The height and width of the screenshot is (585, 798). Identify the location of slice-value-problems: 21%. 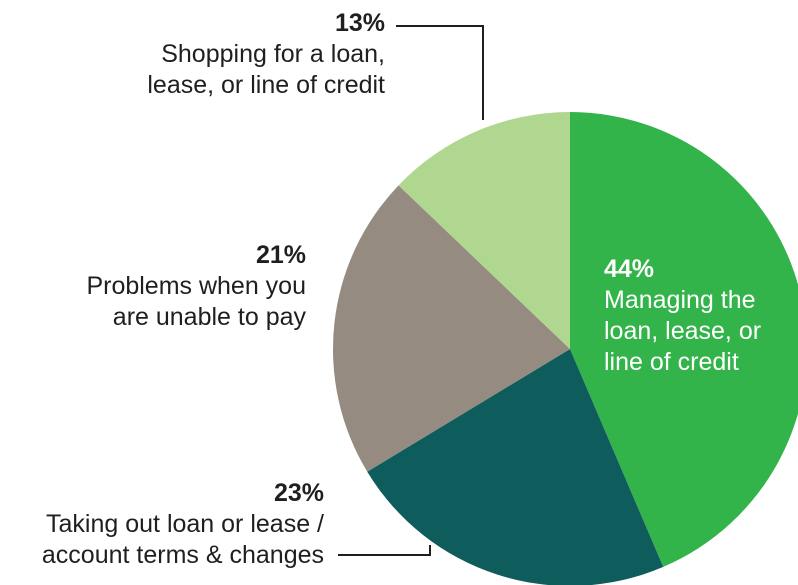
(280, 255).